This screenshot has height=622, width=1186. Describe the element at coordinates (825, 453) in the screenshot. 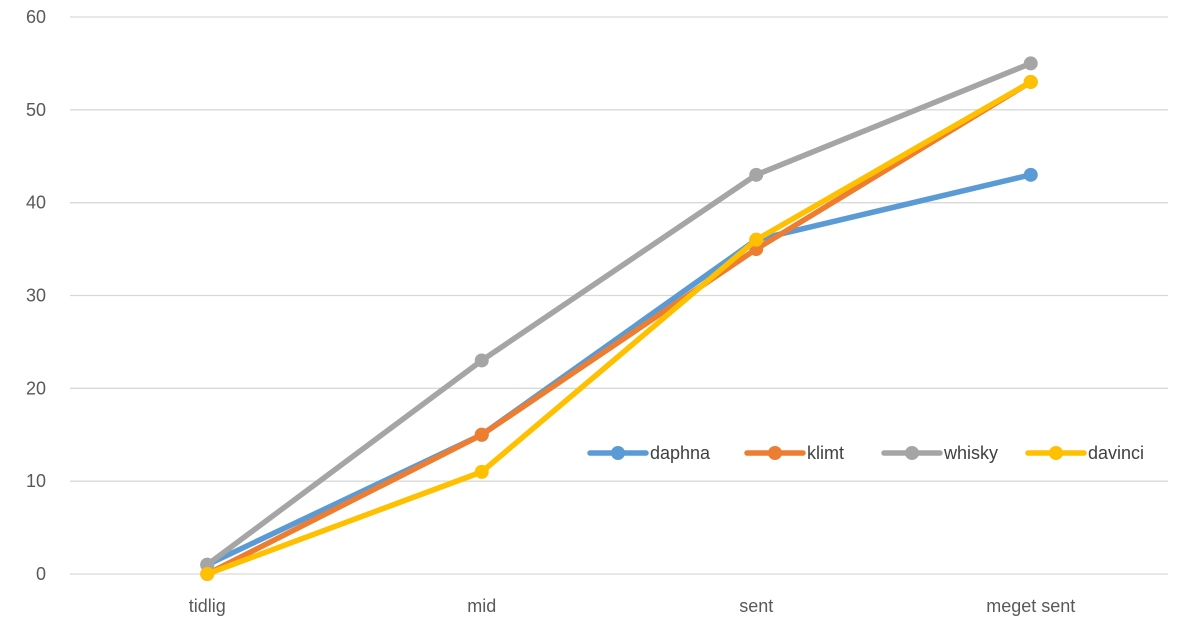

I see `legend-label-klimt: klimt` at that location.